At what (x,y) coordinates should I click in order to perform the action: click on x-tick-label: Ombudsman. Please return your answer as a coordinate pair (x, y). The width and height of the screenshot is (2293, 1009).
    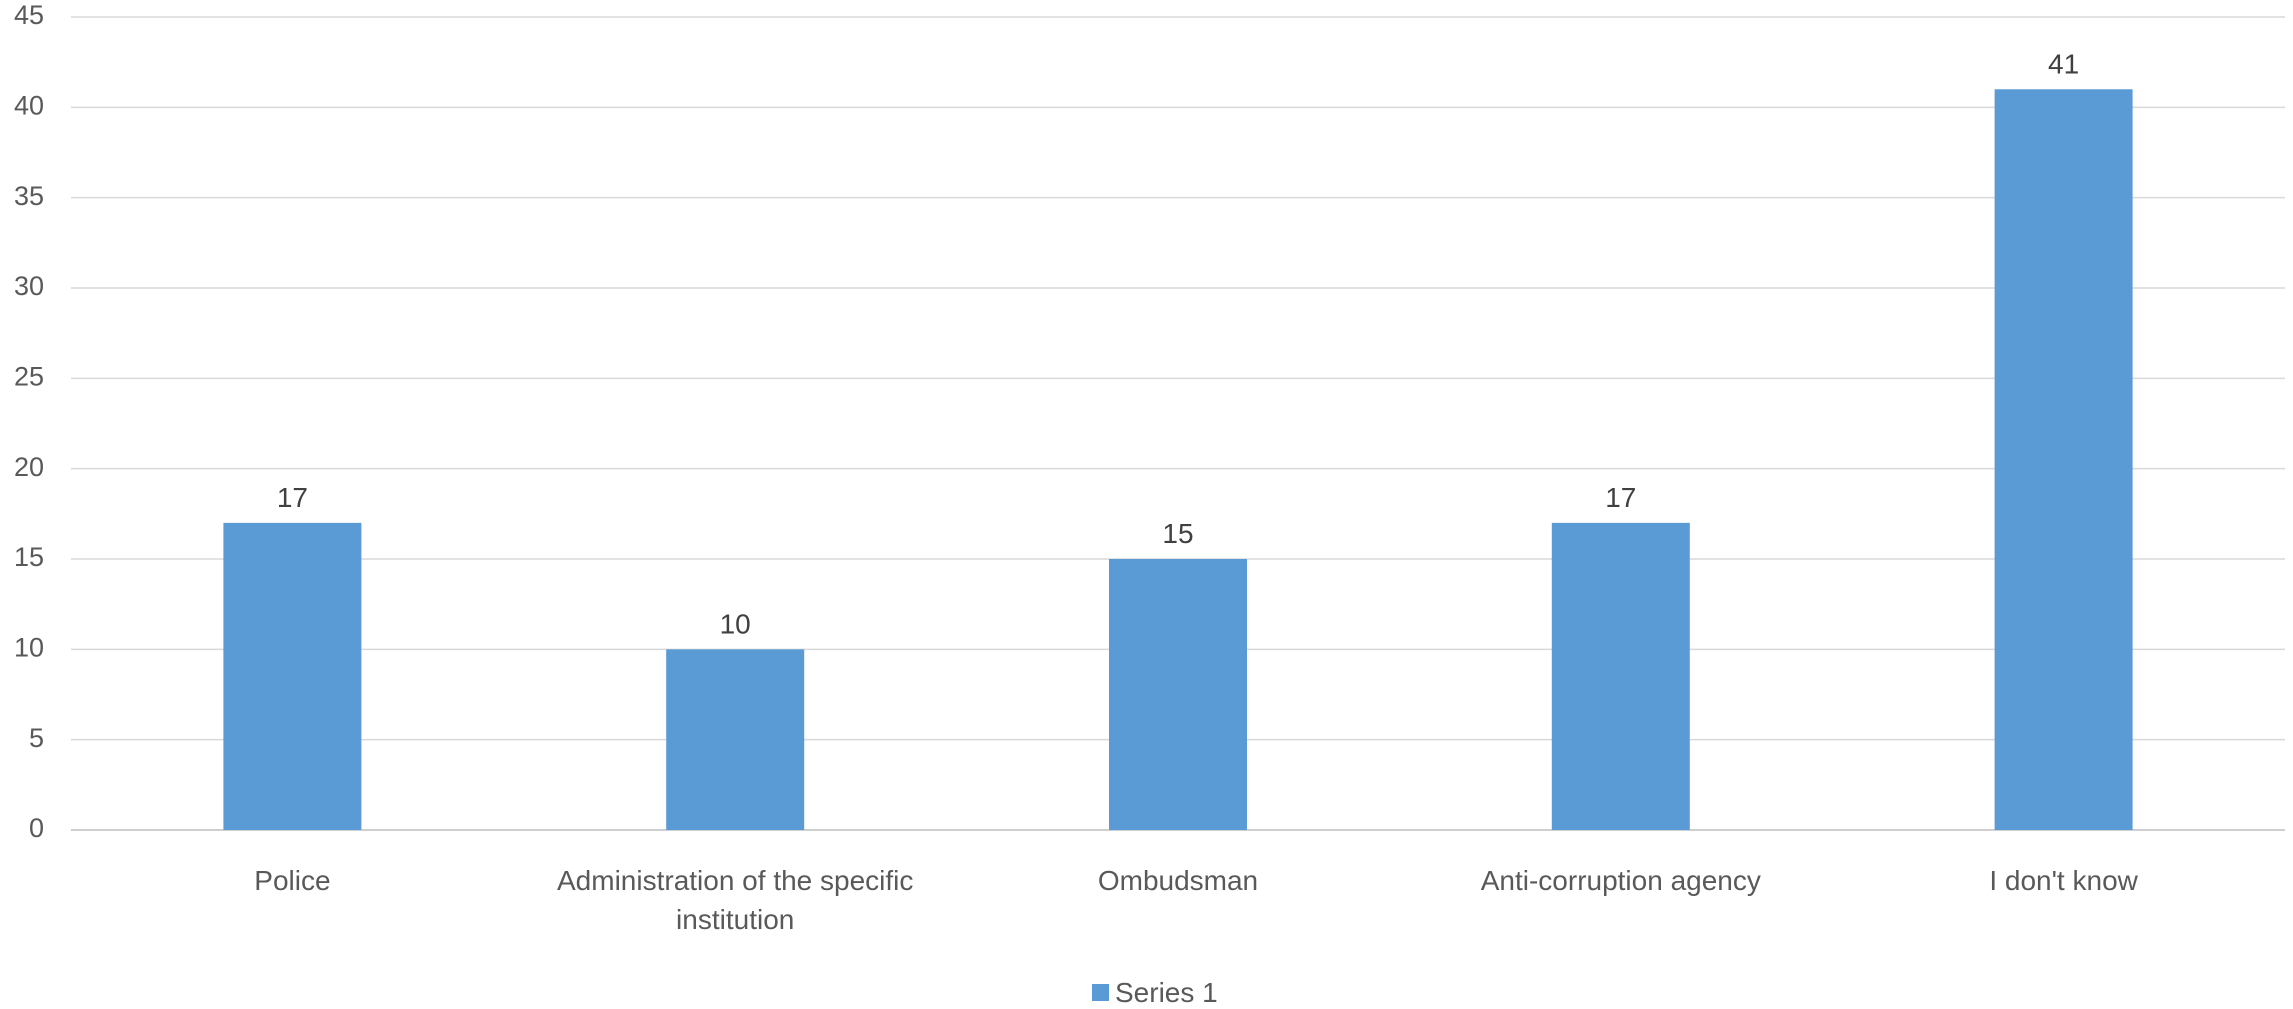
    Looking at the image, I should click on (1178, 880).